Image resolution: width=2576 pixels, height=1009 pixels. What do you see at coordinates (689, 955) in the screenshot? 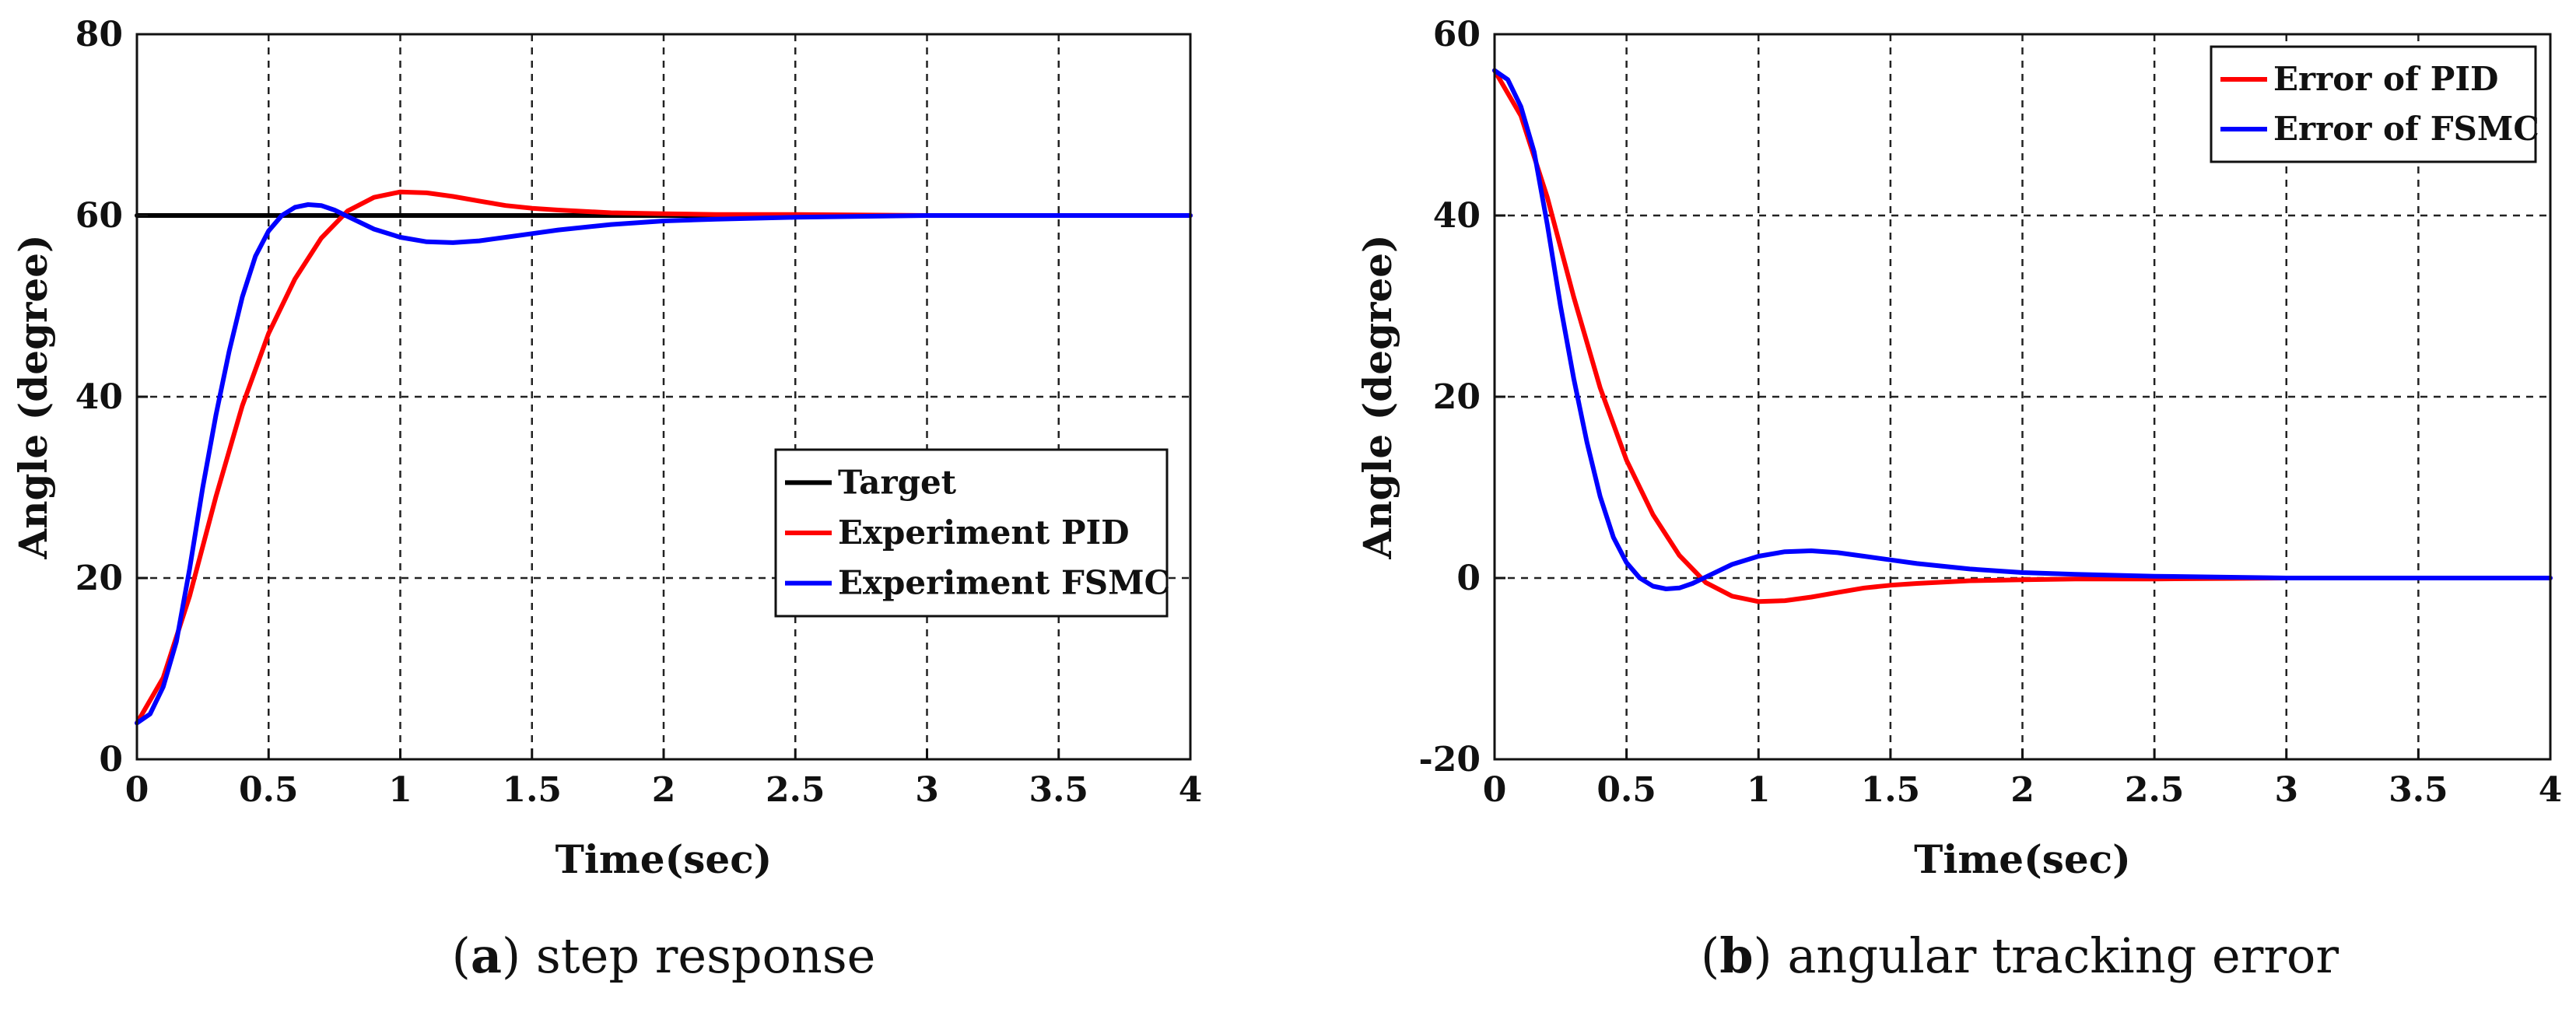
I see `caption-text: ) step response` at bounding box center [689, 955].